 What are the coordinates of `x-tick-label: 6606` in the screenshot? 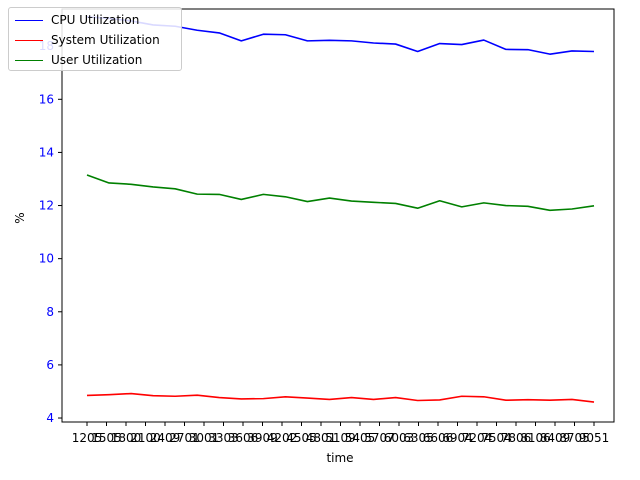 It's located at (438, 438).